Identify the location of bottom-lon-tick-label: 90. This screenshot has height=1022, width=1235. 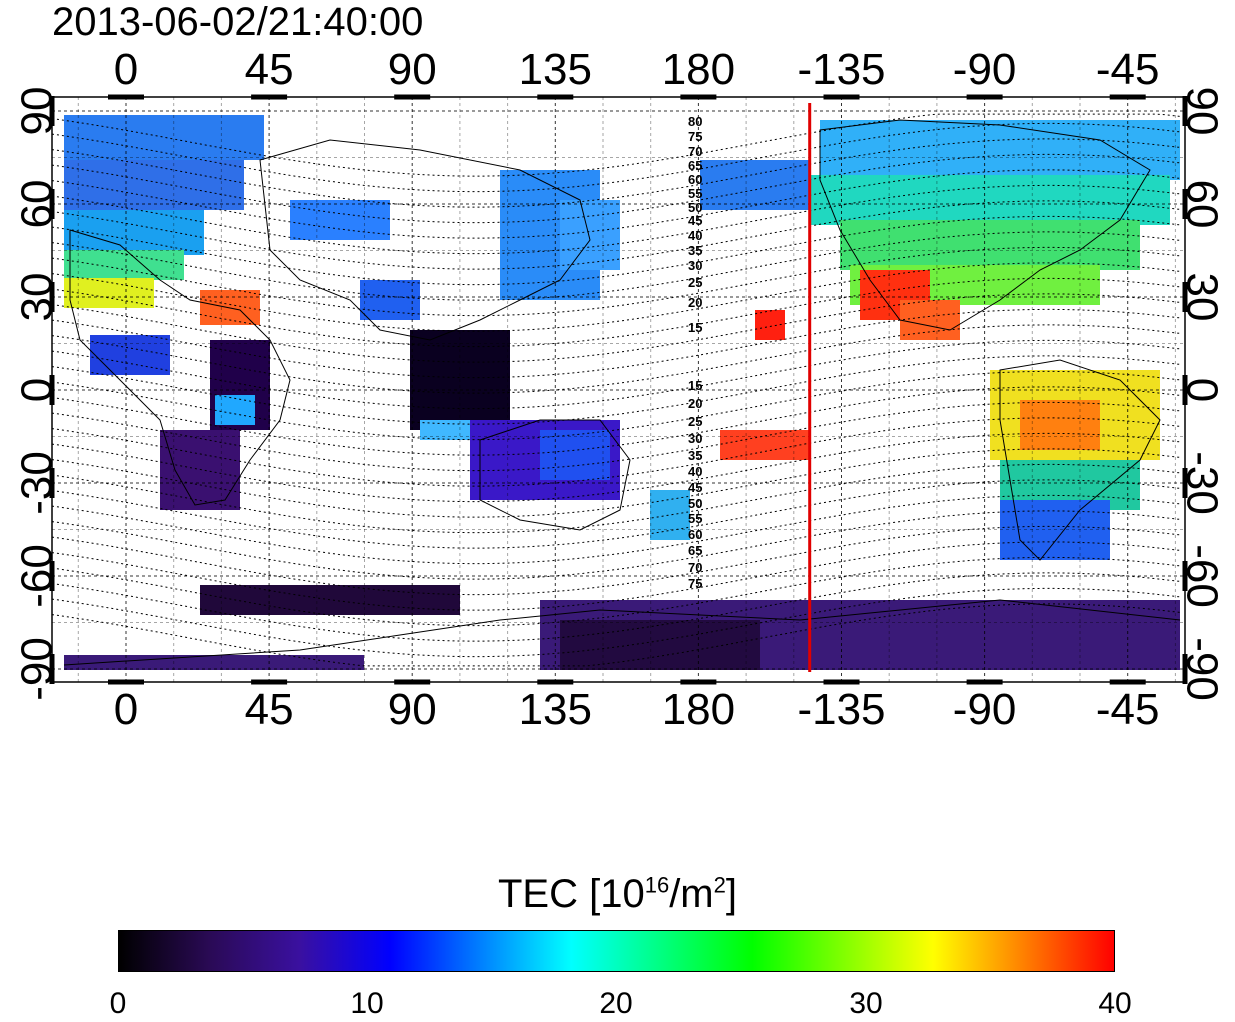
(412, 709).